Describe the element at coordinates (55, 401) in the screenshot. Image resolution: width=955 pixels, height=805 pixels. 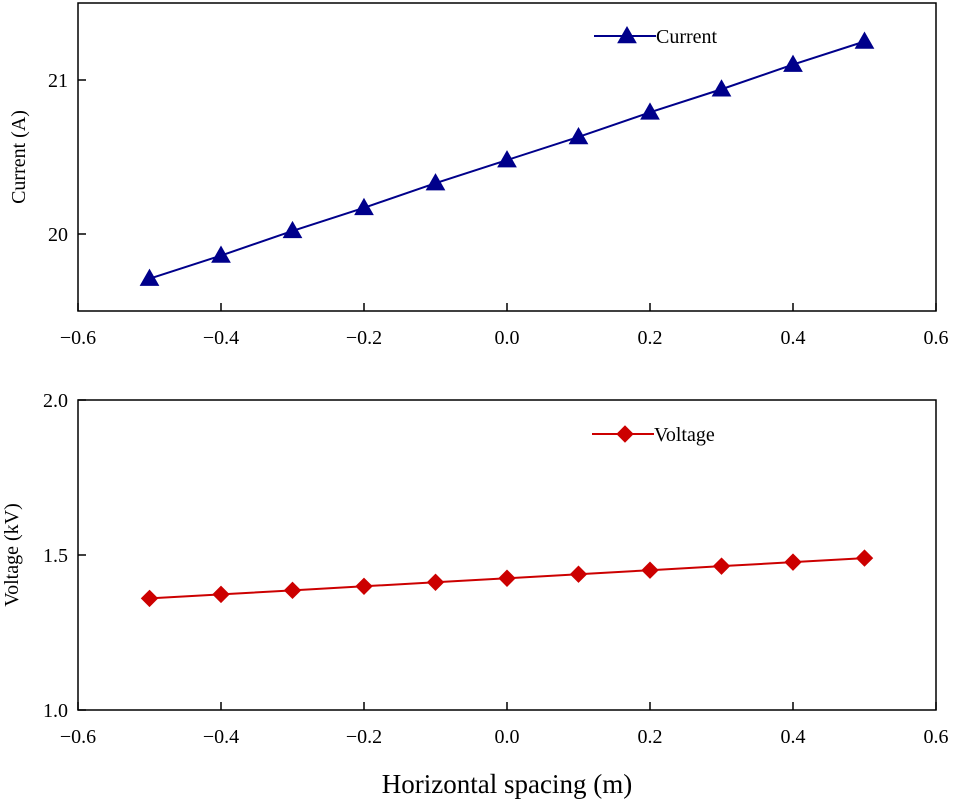
I see `voltage-y-tick-label: 2.0` at that location.